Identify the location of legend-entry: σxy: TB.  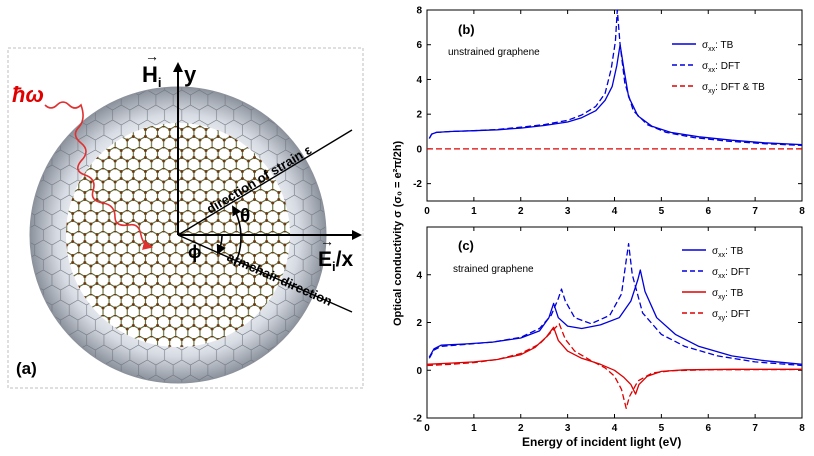
(728, 294).